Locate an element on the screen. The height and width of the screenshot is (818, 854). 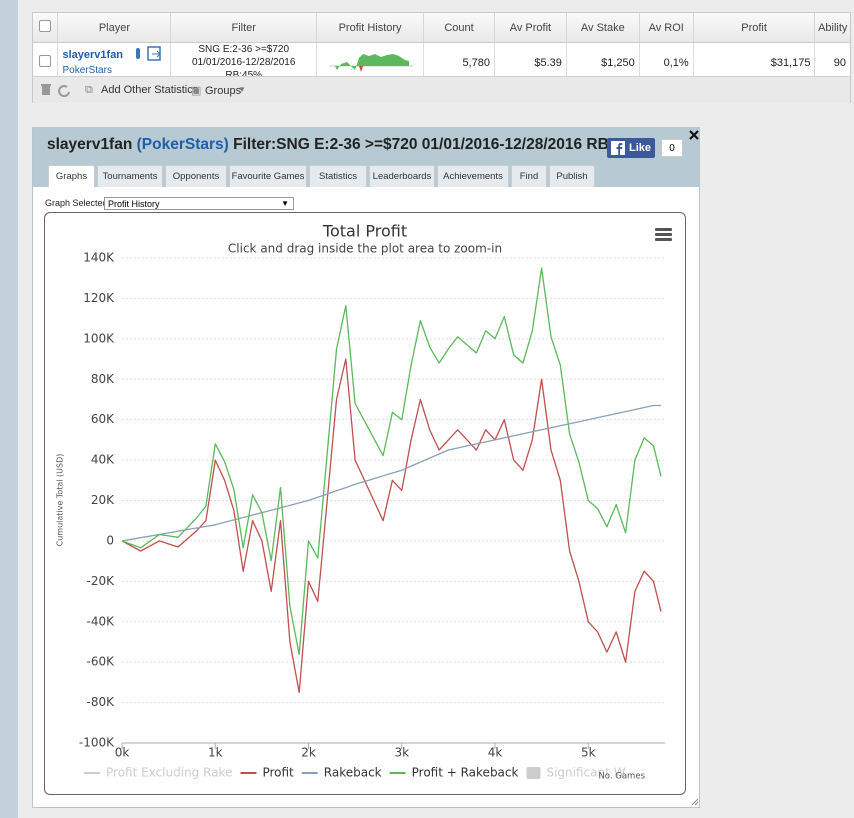
column-header: Av Profit is located at coordinates (530, 28).